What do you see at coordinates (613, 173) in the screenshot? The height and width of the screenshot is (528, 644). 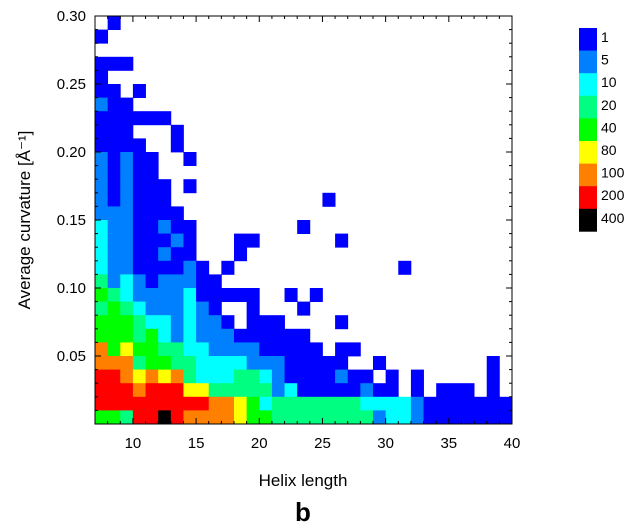 I see `legend-label: 100` at bounding box center [613, 173].